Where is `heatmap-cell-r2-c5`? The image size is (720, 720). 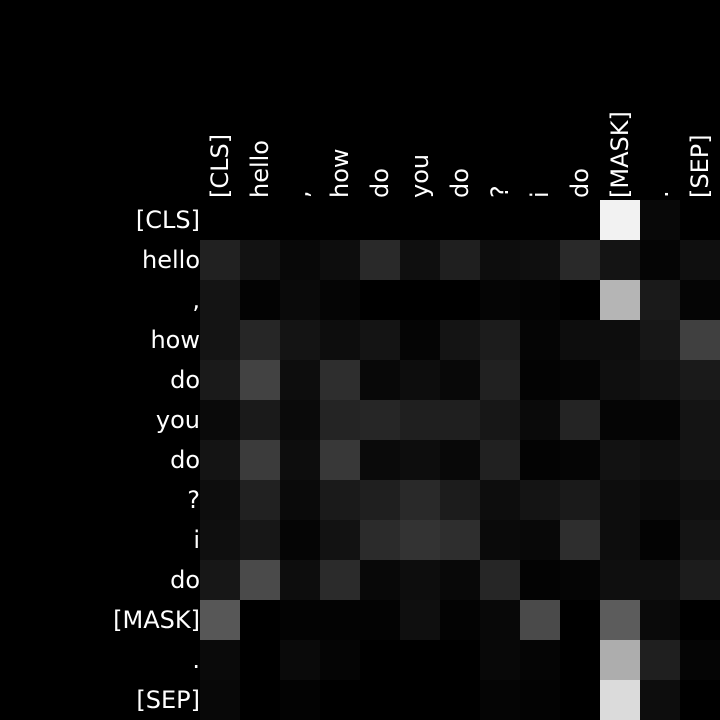 heatmap-cell-r2-c5 is located at coordinates (420, 300).